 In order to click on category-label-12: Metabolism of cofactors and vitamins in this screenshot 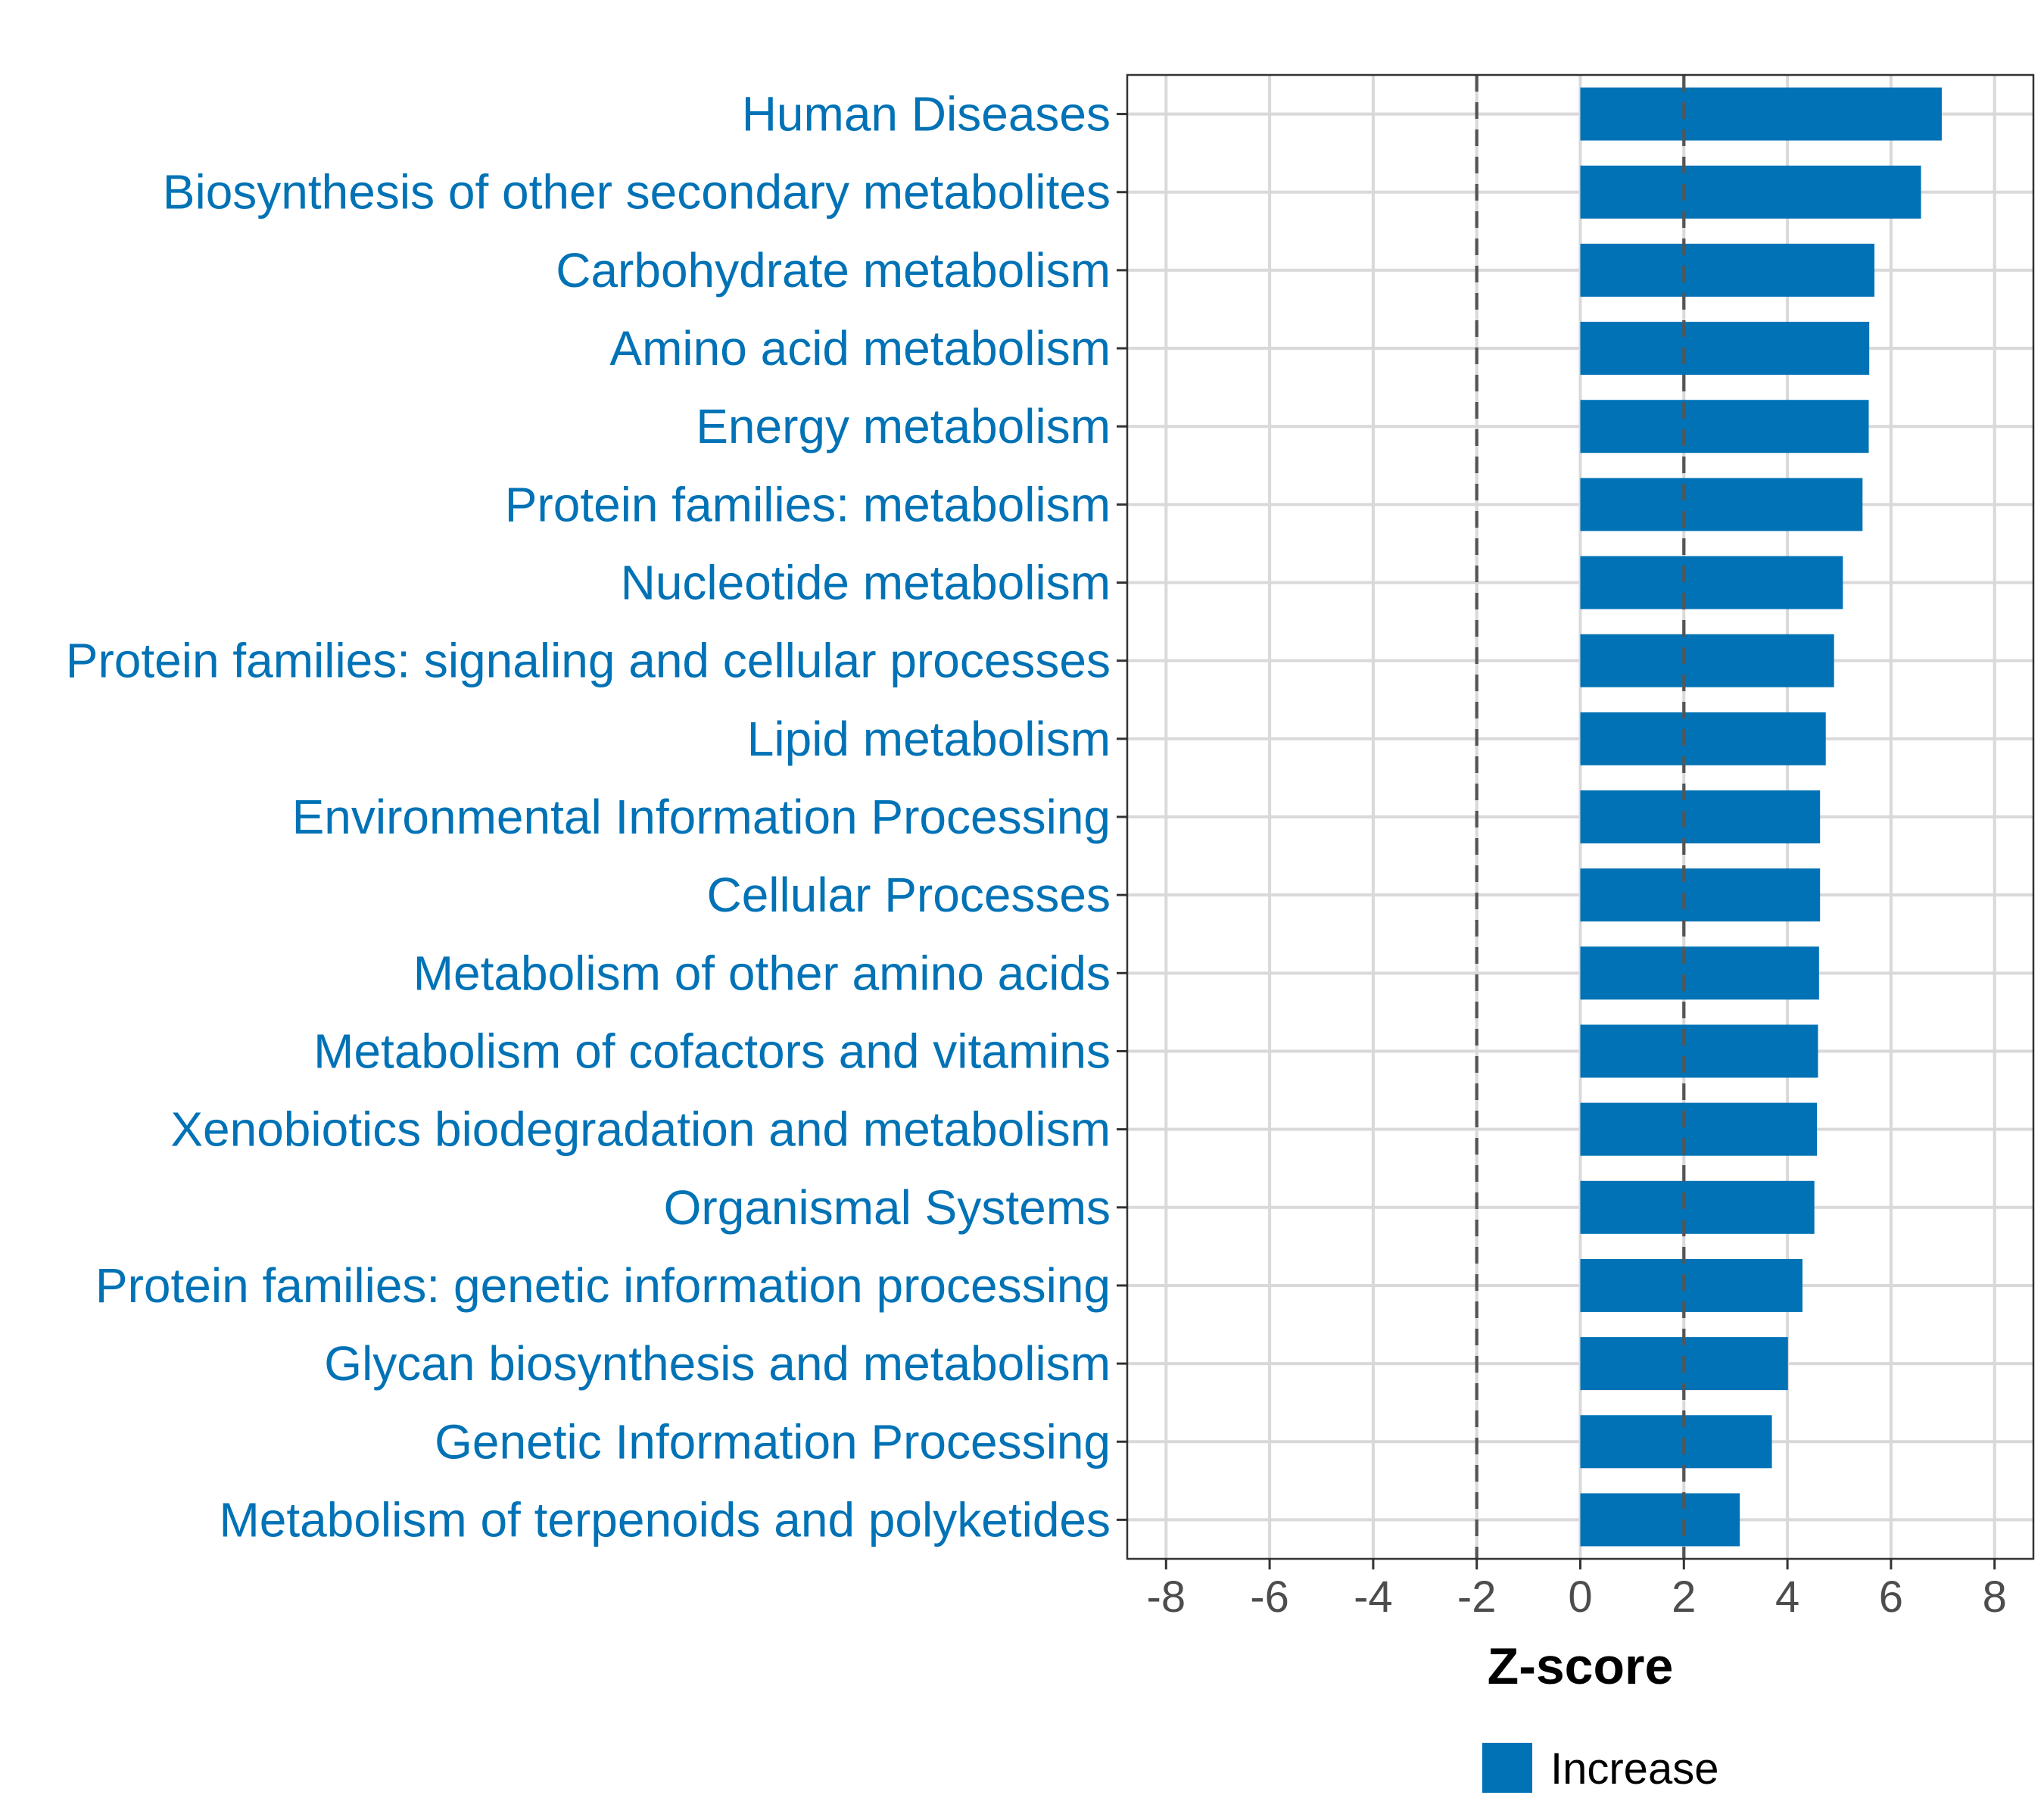, I will do `click(712, 1051)`.